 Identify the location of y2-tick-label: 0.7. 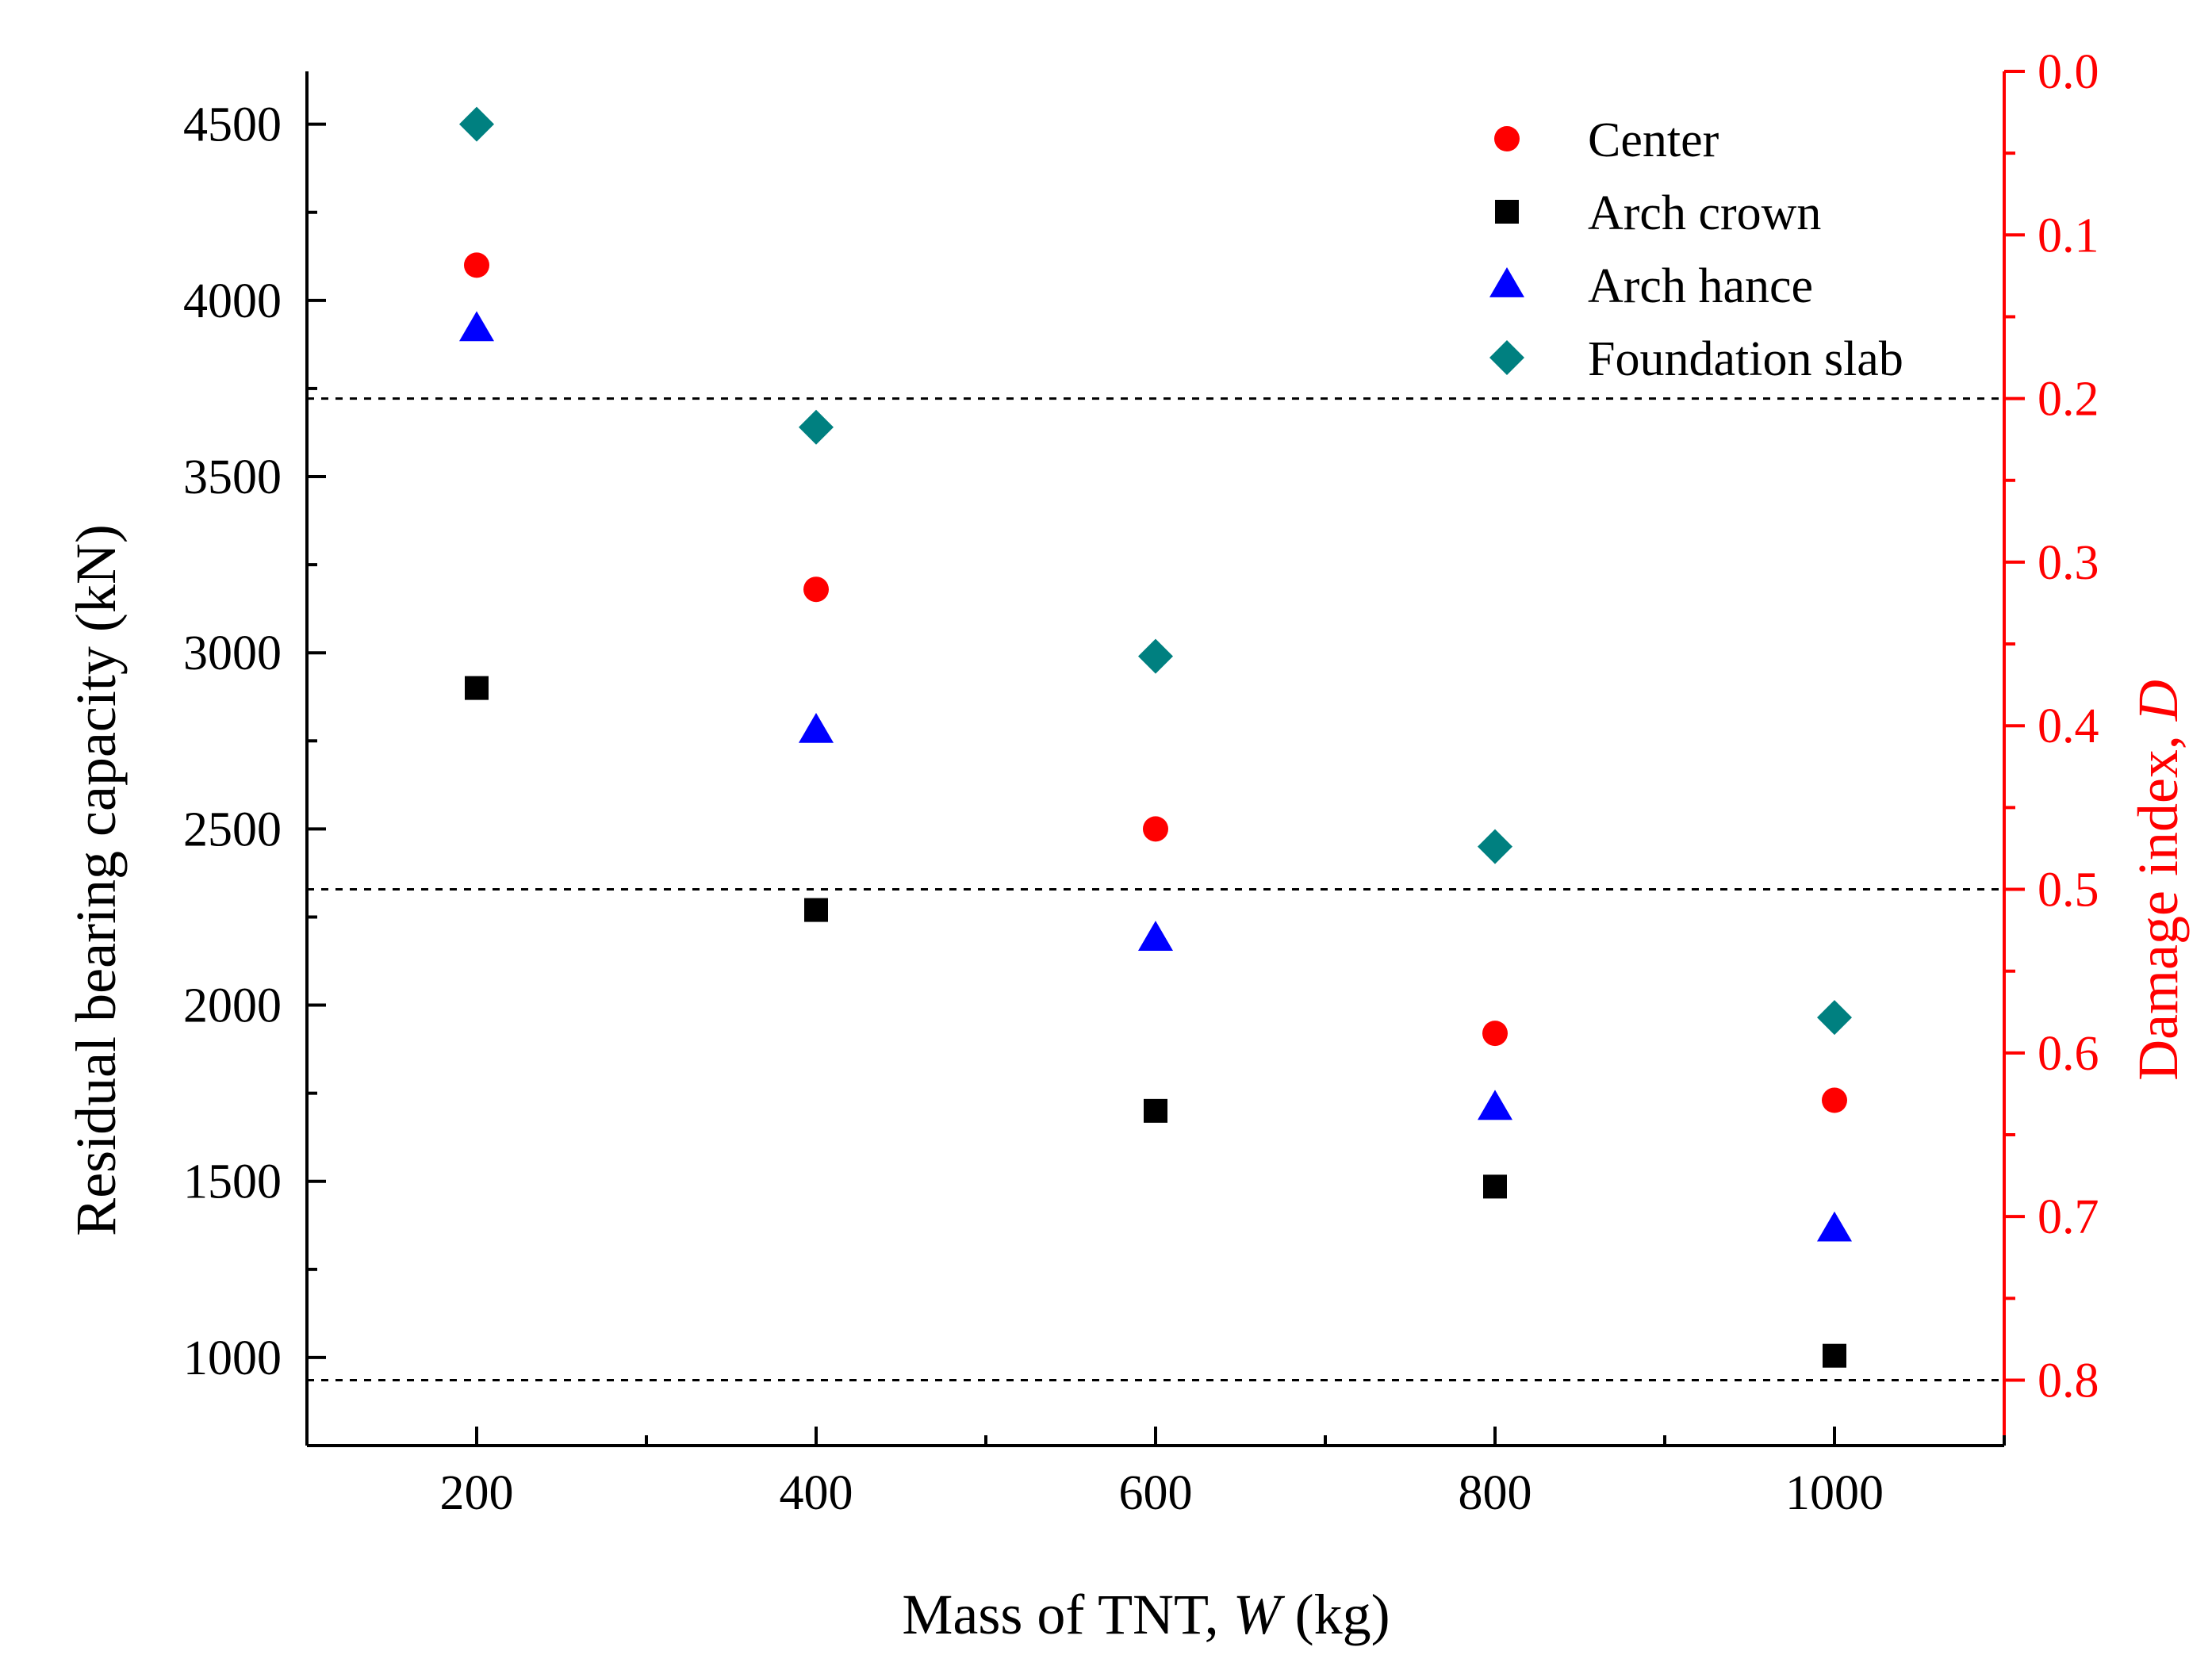
(2068, 1217).